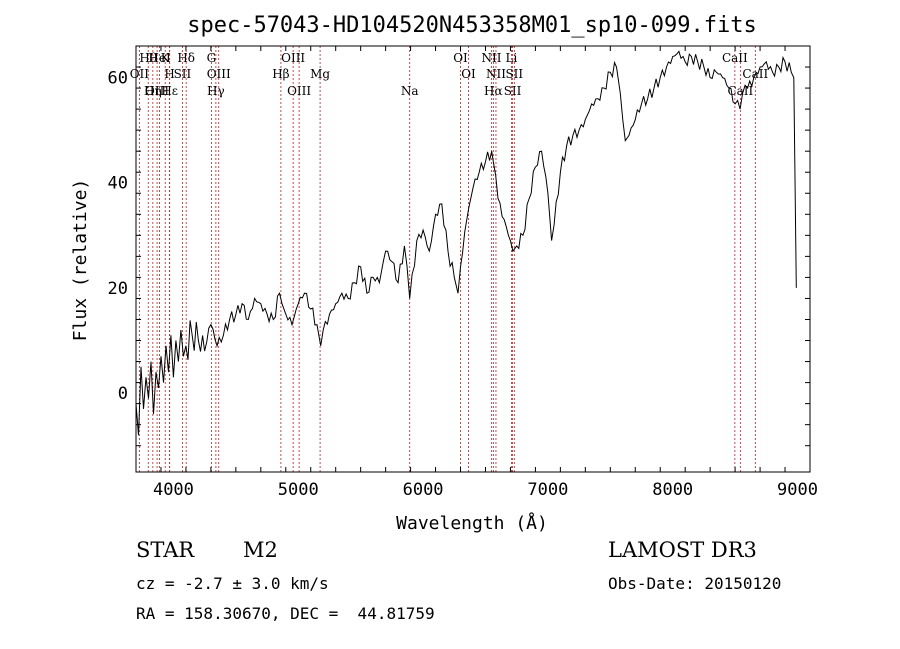  What do you see at coordinates (735, 58) in the screenshot?
I see `line-marker-label: CaII` at bounding box center [735, 58].